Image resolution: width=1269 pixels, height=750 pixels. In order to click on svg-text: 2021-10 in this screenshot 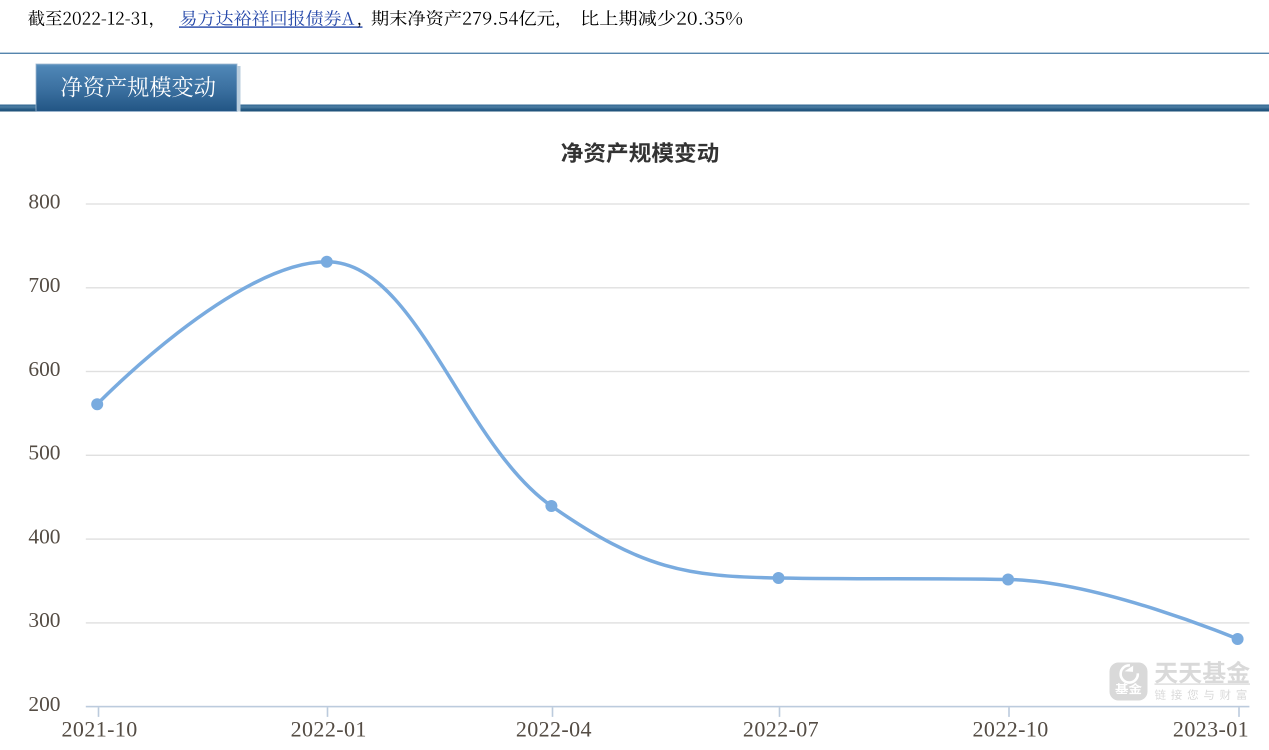, I will do `click(100, 728)`.